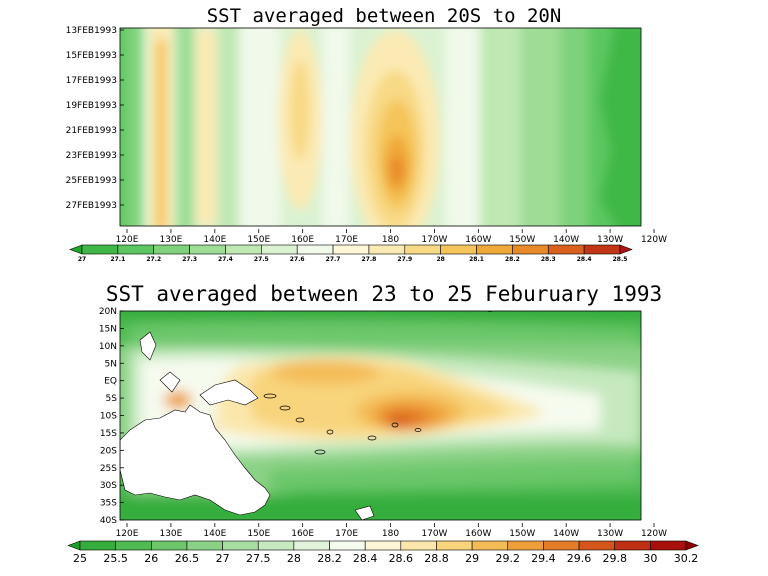 The image size is (768, 576). Describe the element at coordinates (91, 81) in the screenshot. I see `y-tick-label: 17FEB1993` at that location.